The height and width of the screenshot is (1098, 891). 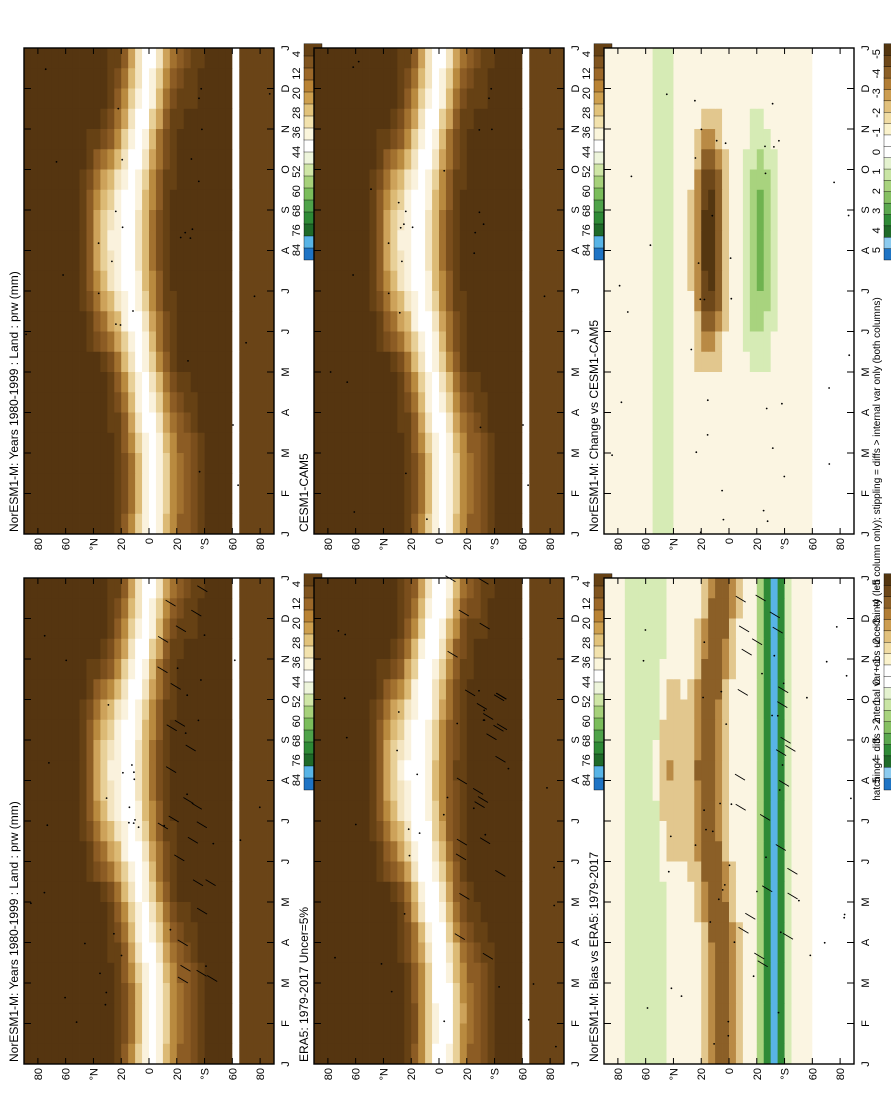 I want to click on colorbar-label: 20, so click(x=297, y=623).